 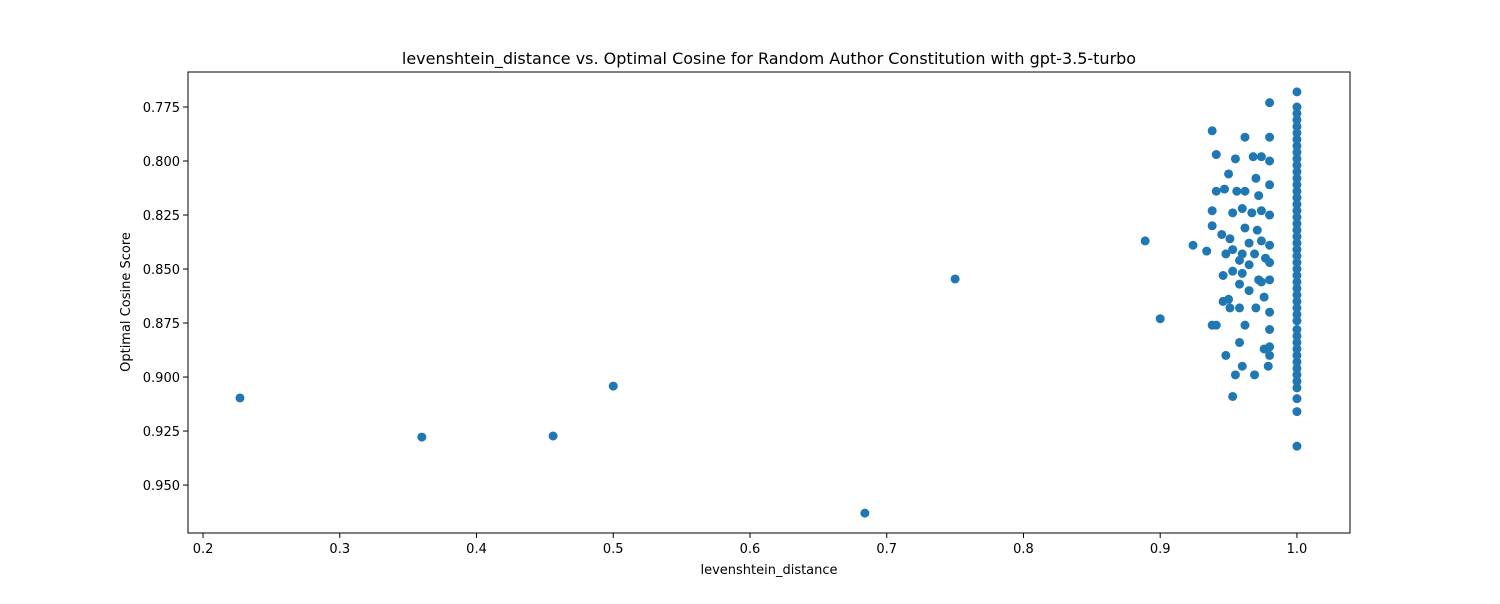 I want to click on x-tick-label: 0.5, so click(x=613, y=549).